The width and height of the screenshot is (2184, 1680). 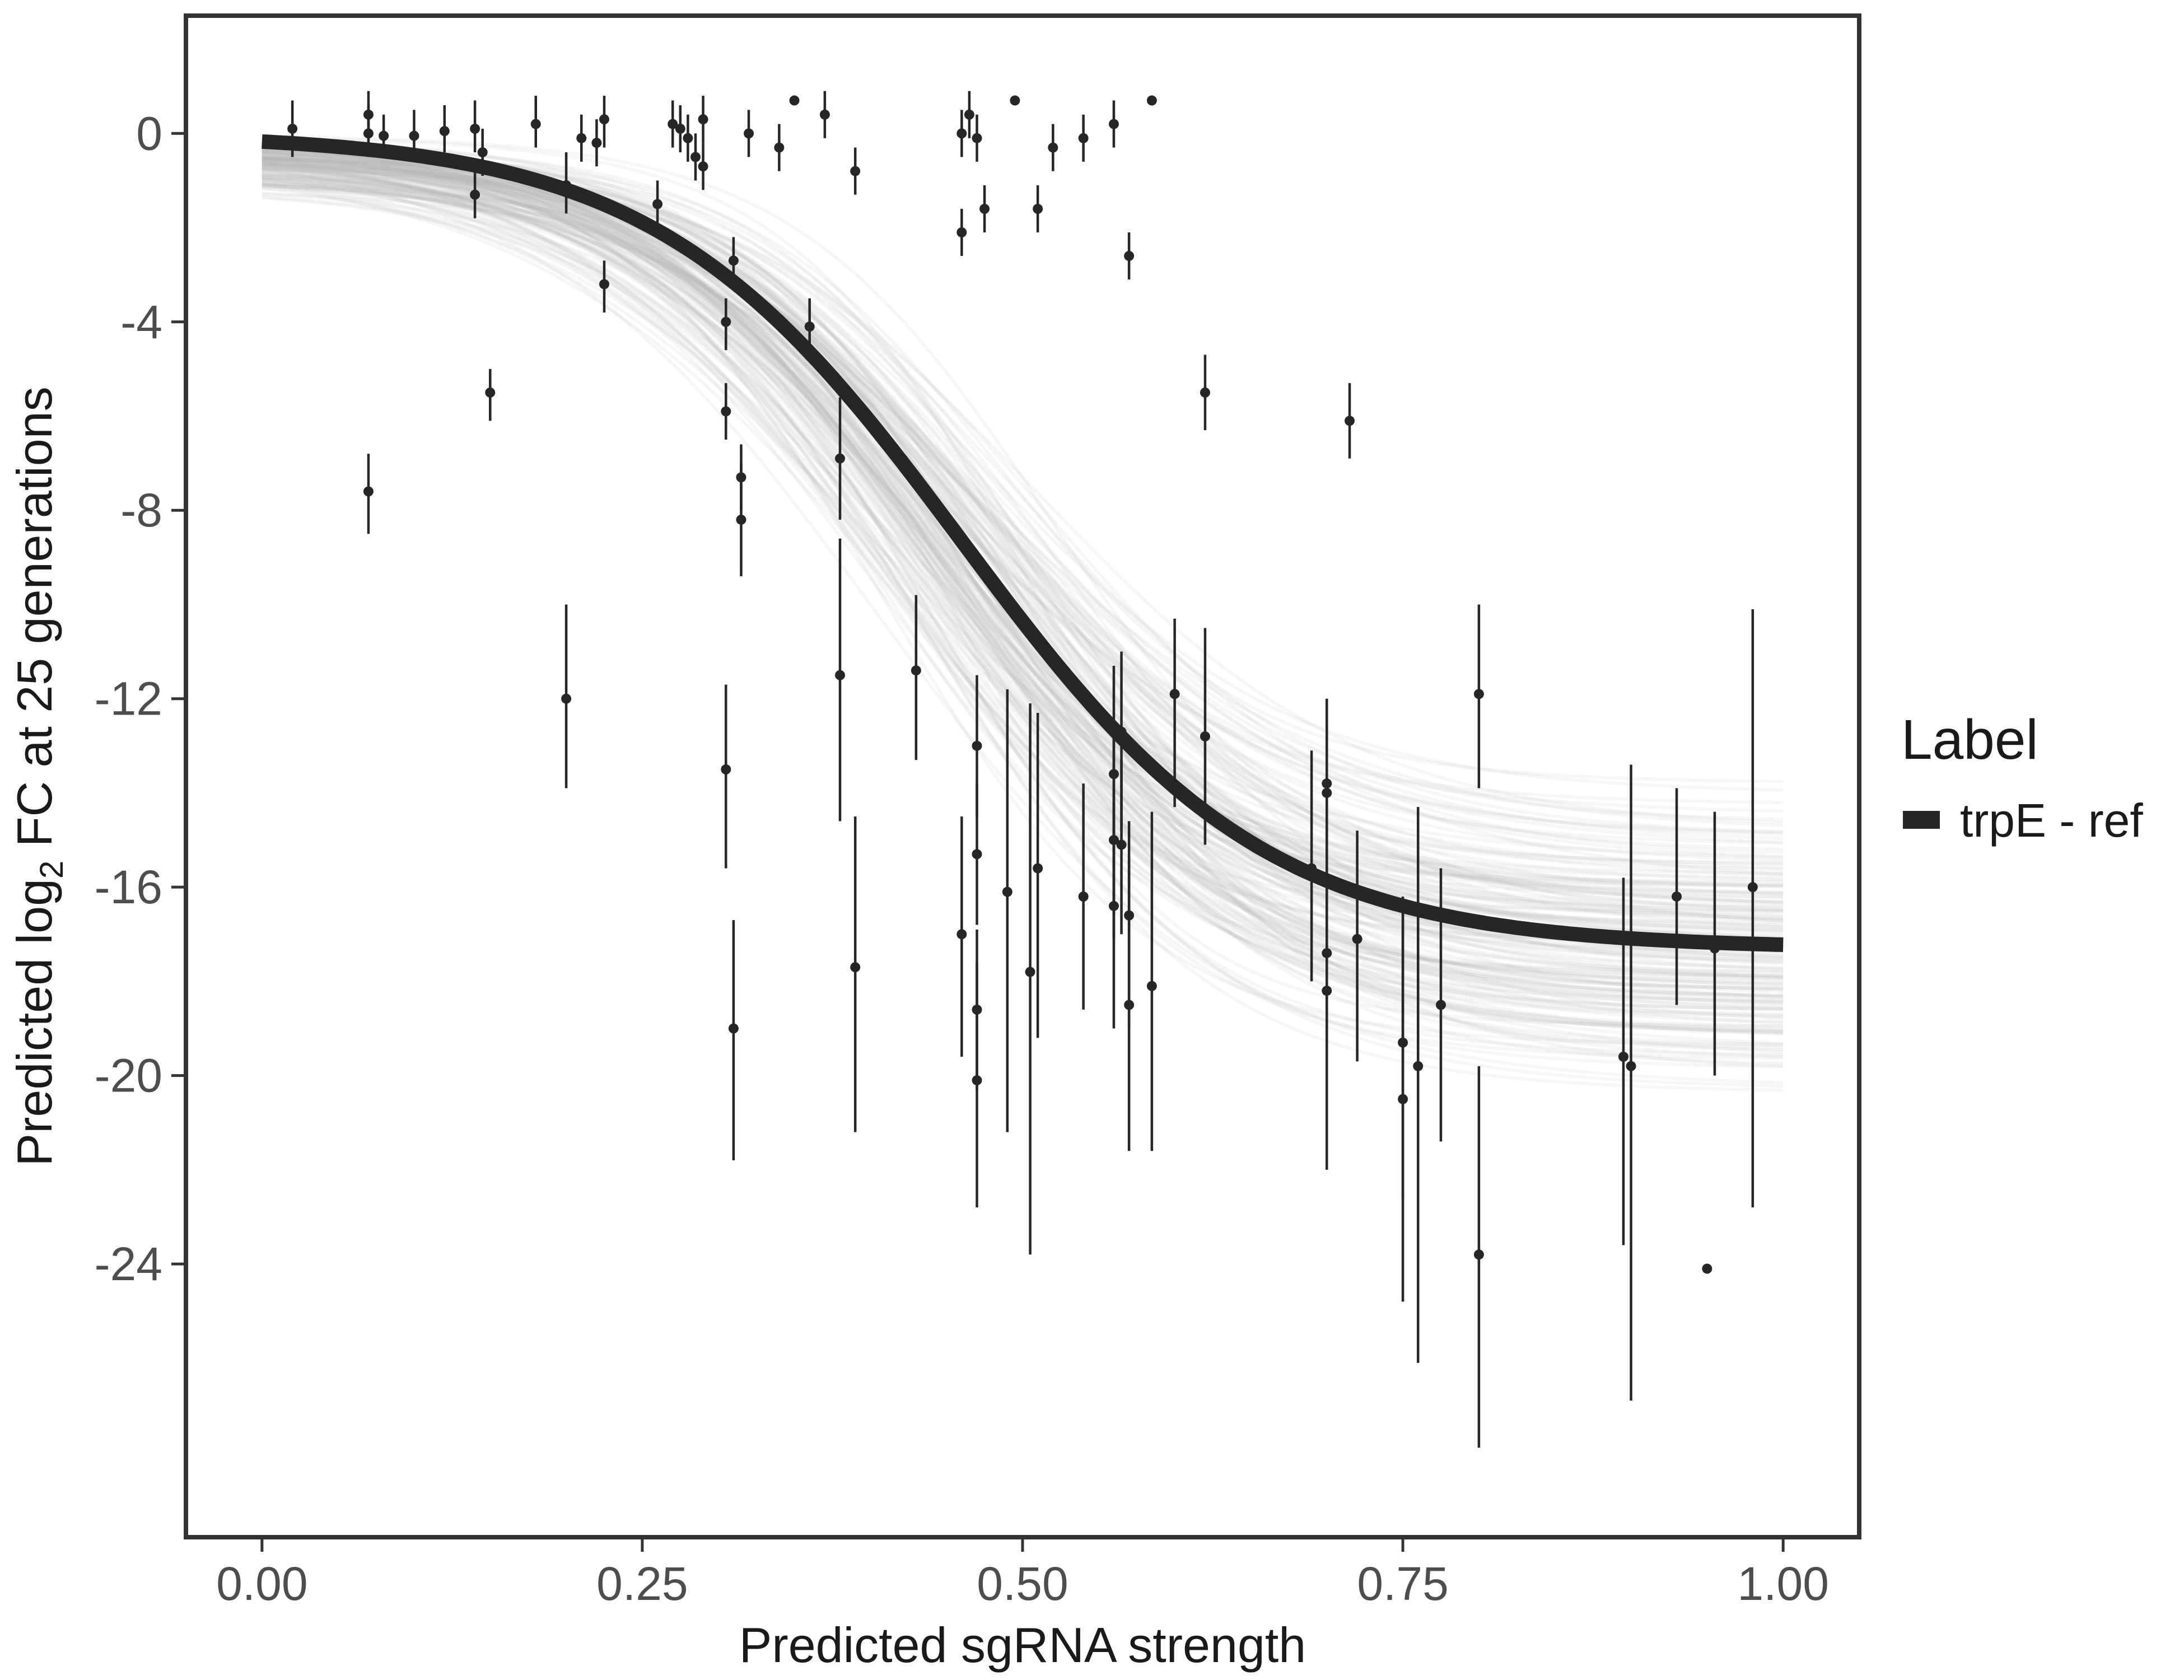 I want to click on y-axis-ticks: 0 -4 -8 -12 -16 -20 -24, so click(x=140, y=699).